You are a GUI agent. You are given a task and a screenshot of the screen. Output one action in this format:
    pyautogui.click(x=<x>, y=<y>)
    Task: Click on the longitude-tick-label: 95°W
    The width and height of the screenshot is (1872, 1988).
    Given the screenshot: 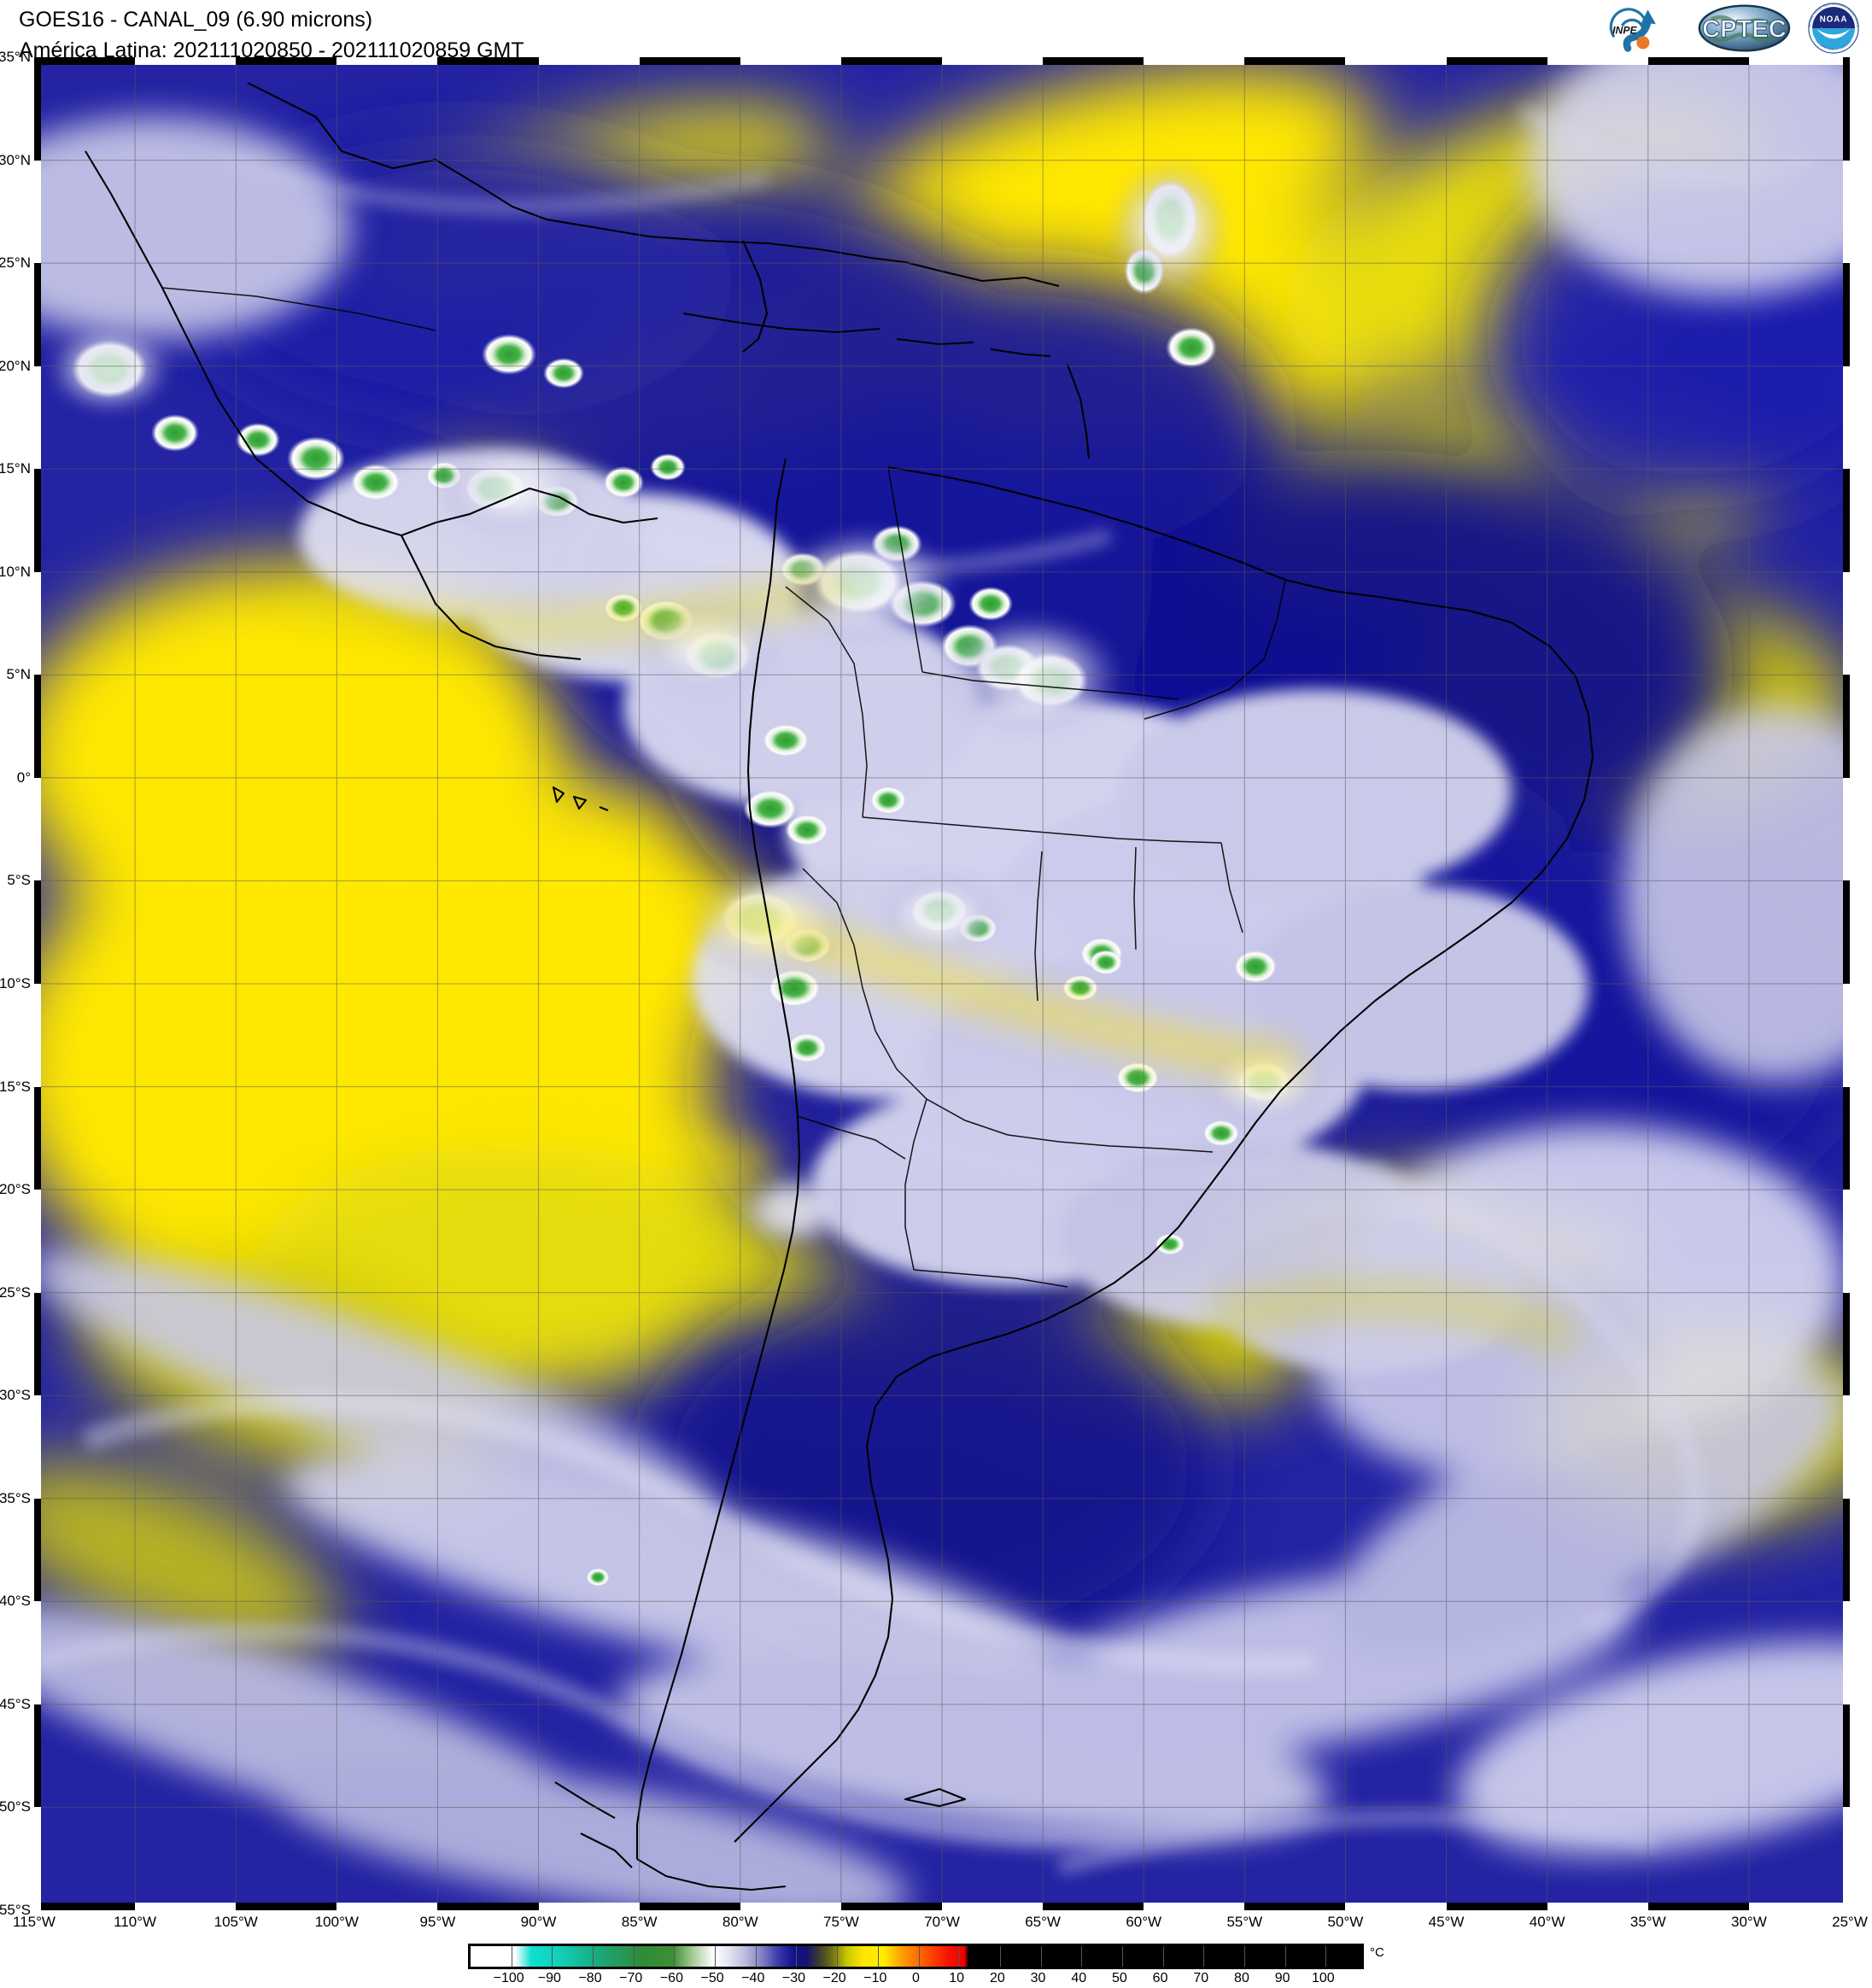 What is the action you would take?
    pyautogui.click(x=437, y=1922)
    